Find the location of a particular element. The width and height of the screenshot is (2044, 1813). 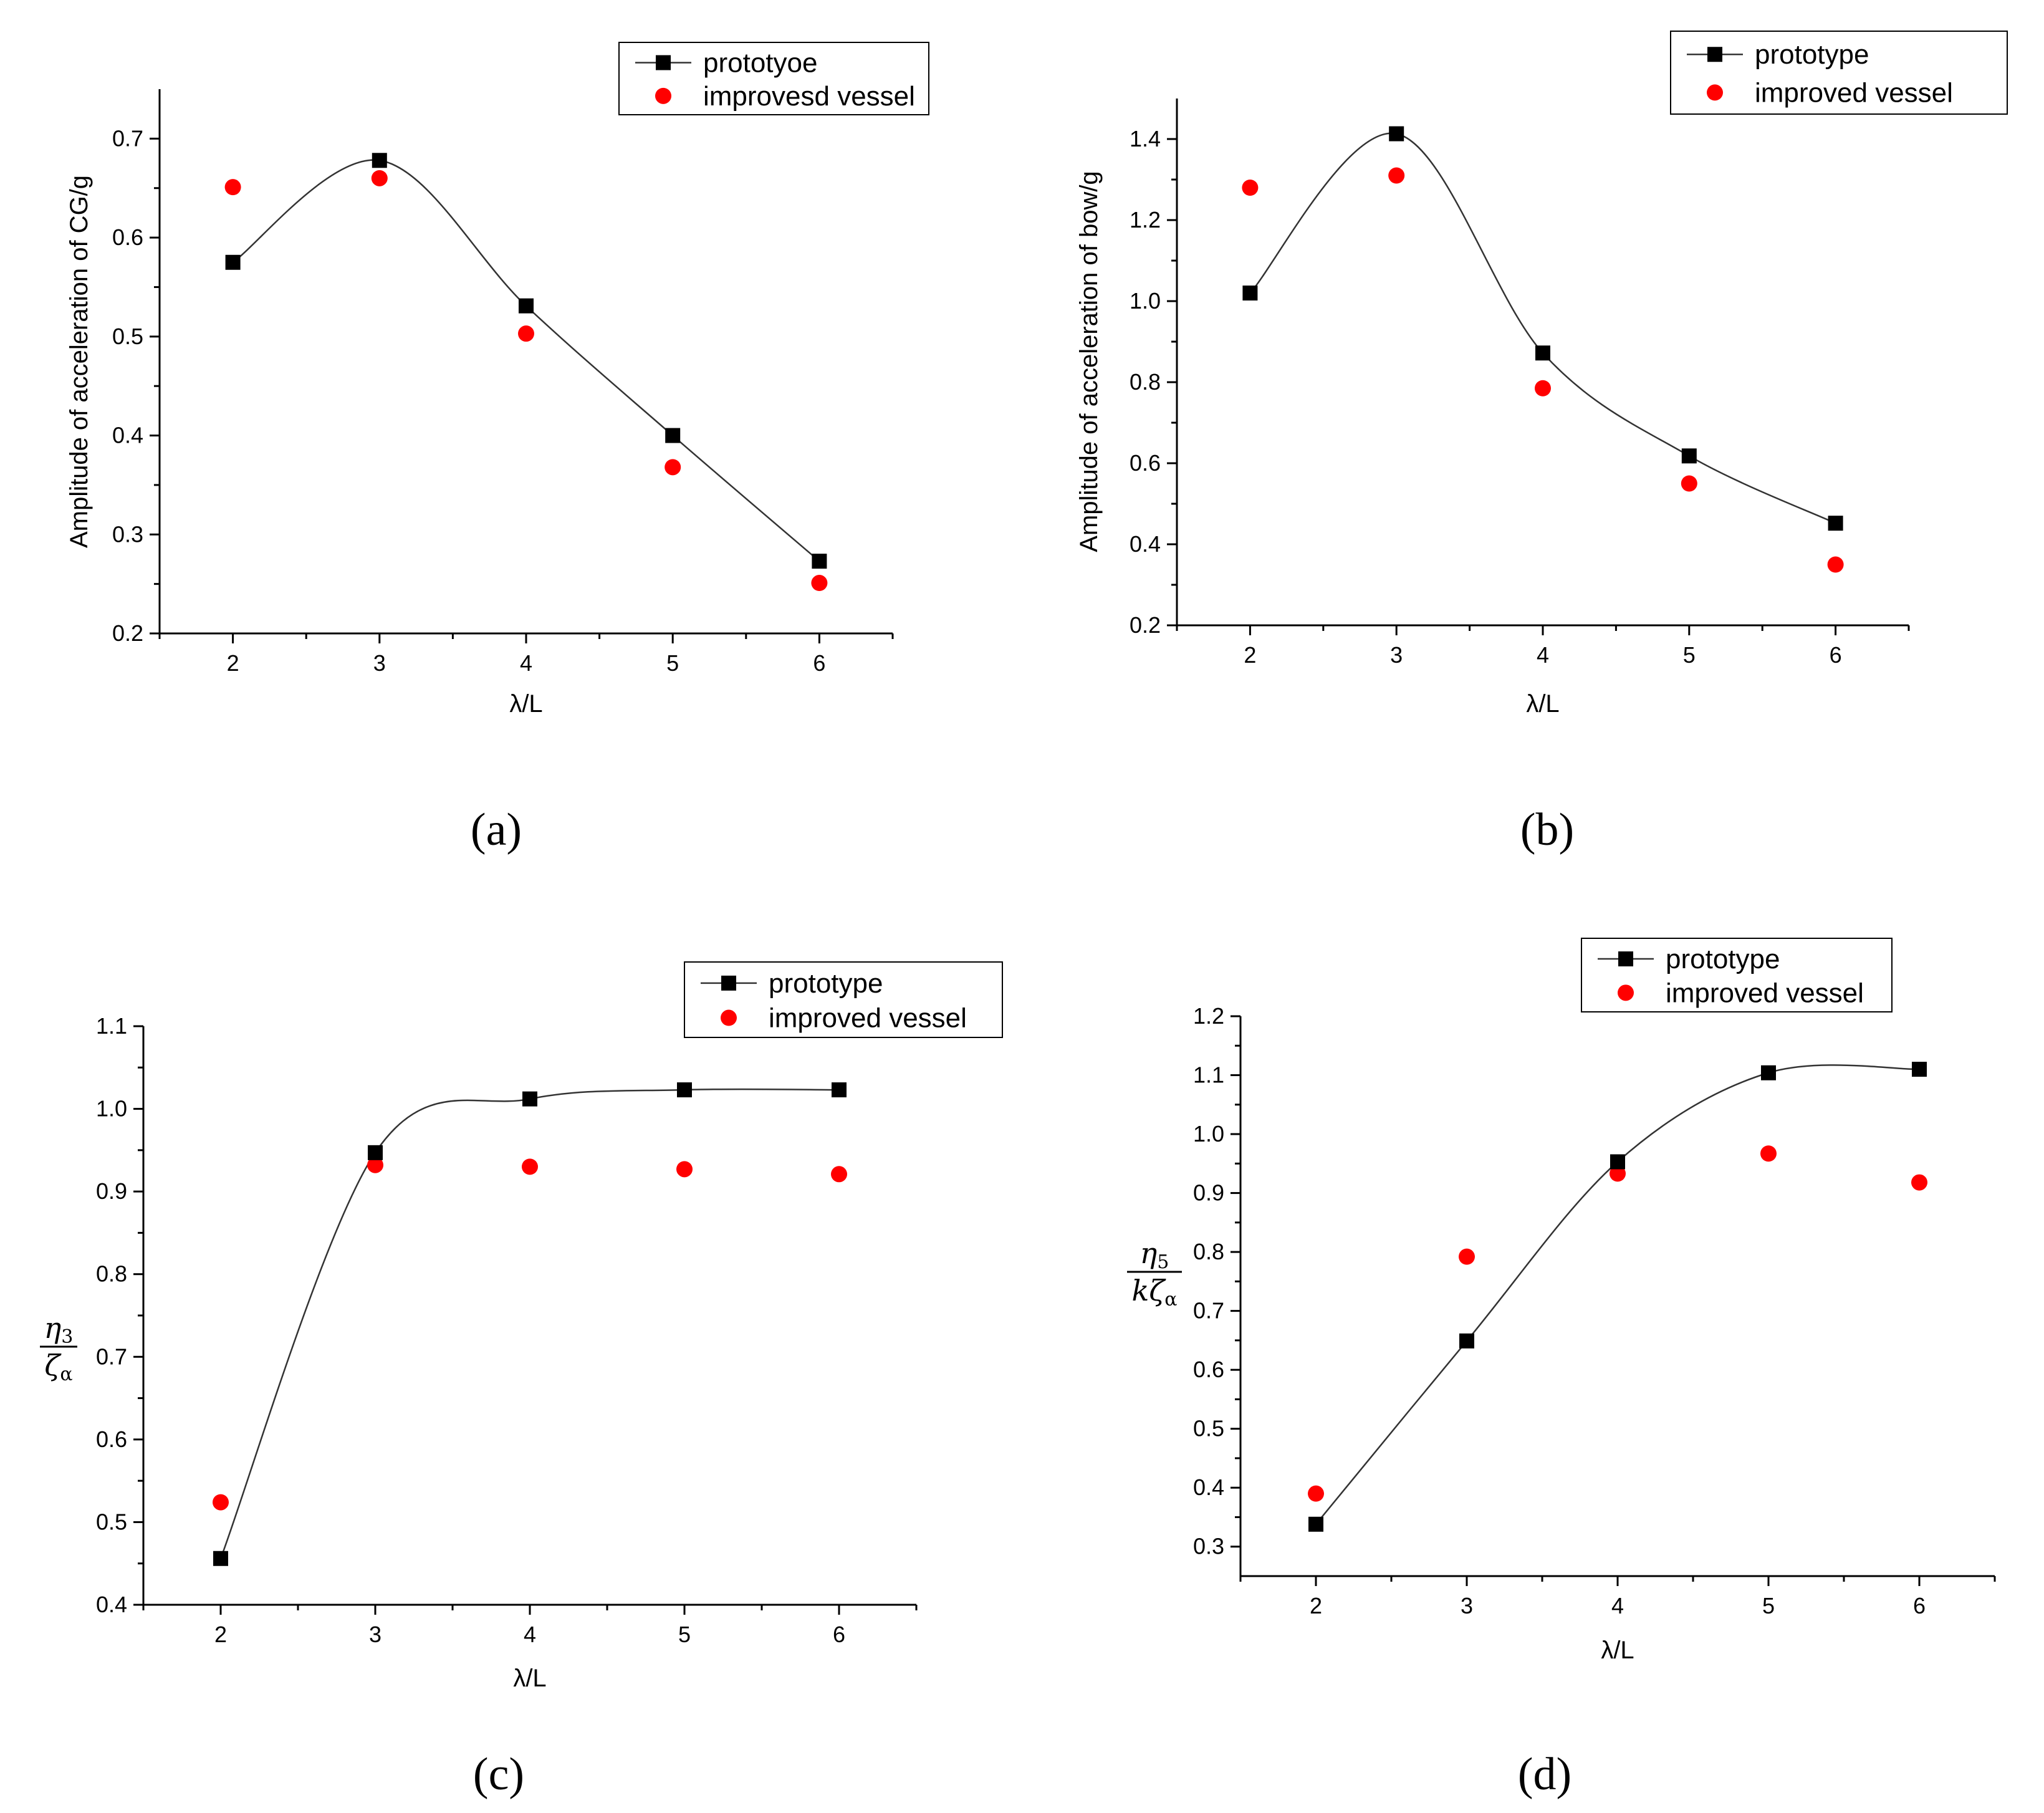

legend: prototype improved vessel is located at coordinates (1839, 73).